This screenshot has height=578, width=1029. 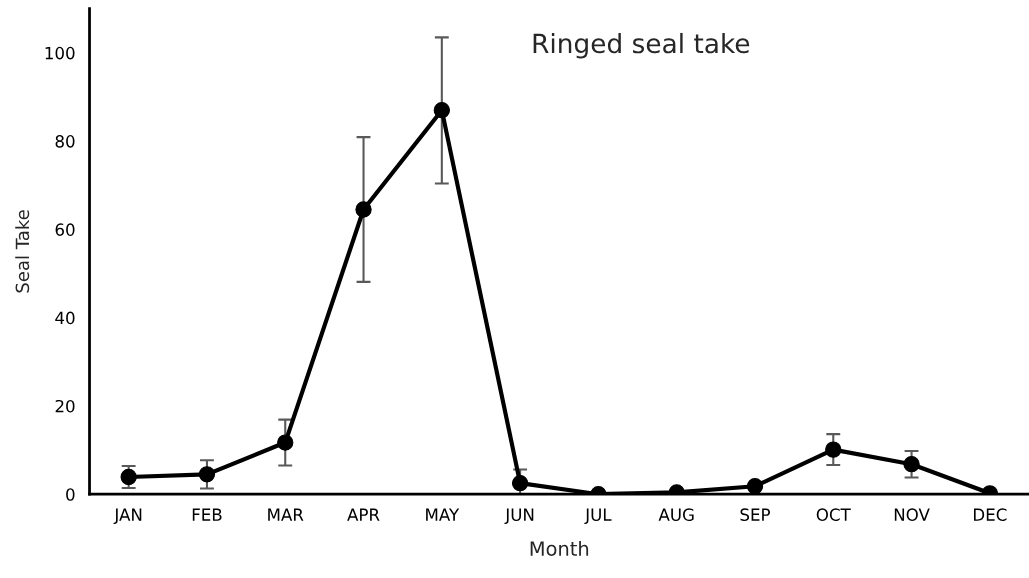 I want to click on text: Ringed seal take, so click(x=641, y=45).